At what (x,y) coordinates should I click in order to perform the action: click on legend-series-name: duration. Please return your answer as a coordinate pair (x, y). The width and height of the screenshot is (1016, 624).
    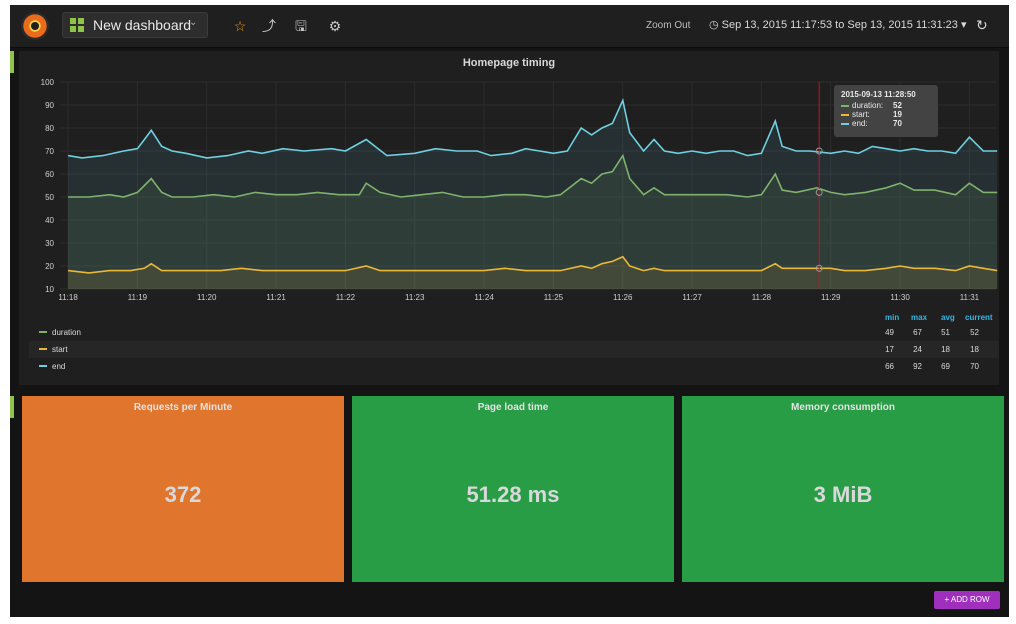
    Looking at the image, I should click on (66, 332).